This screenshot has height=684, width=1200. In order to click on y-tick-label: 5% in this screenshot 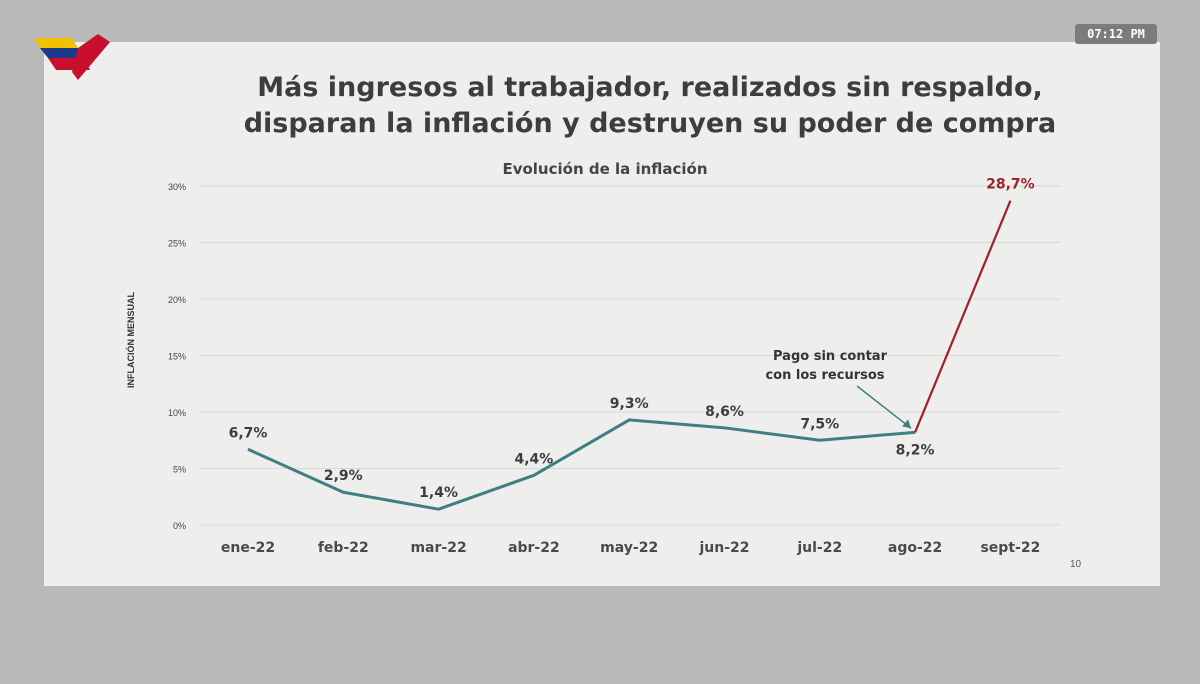, I will do `click(179, 470)`.